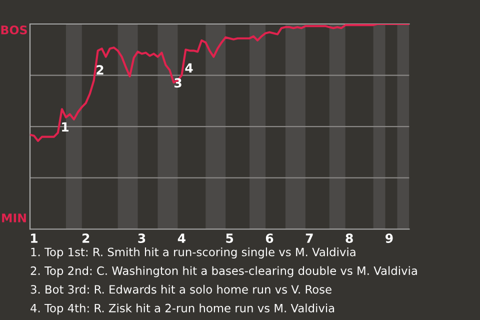 The width and height of the screenshot is (480, 320). I want to click on x-tick-label: 9, so click(389, 238).